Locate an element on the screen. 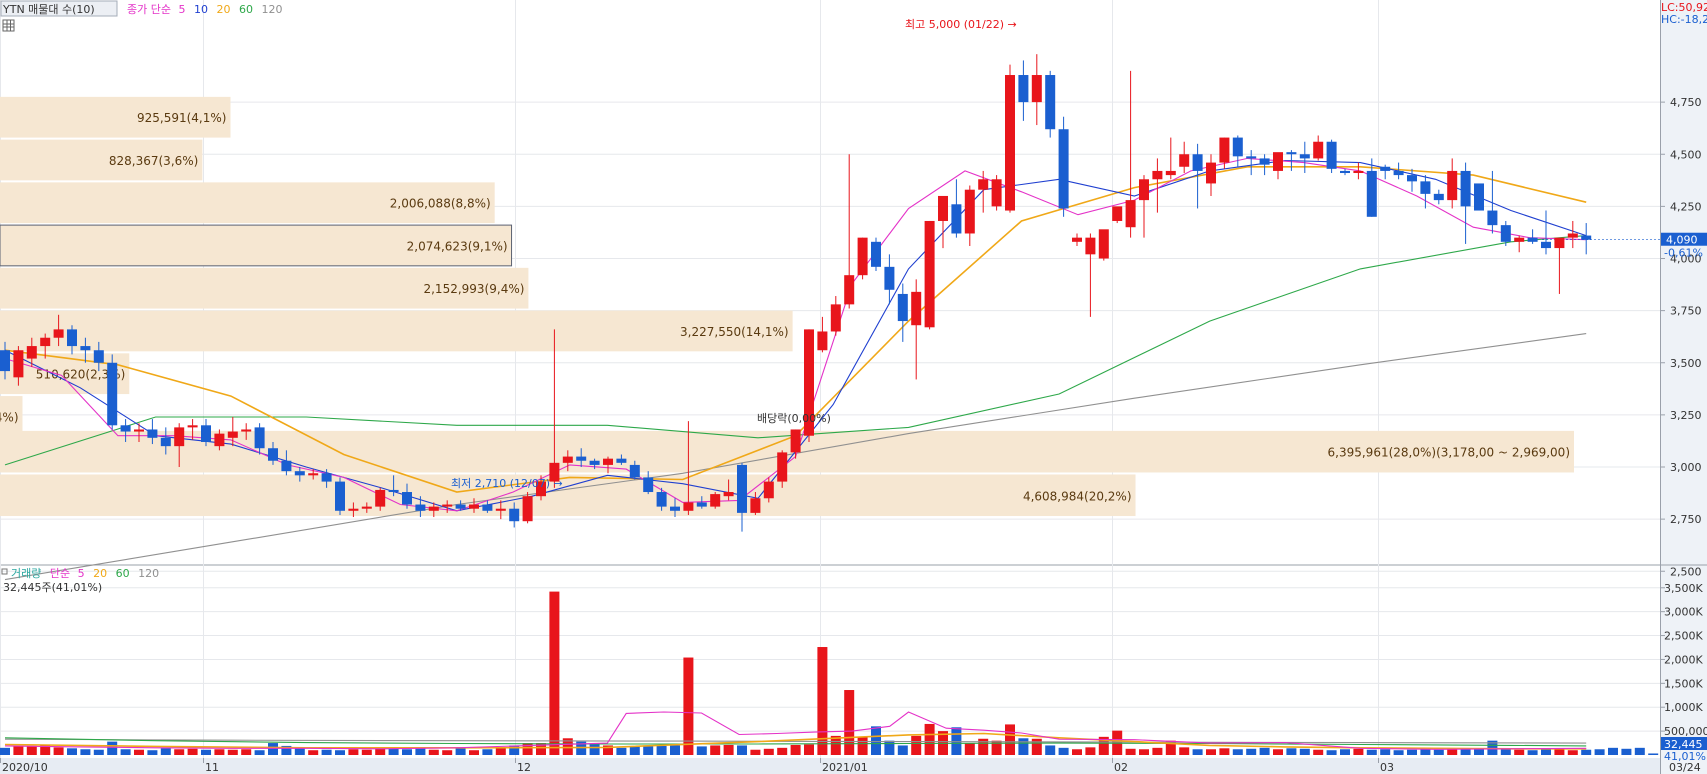 The height and width of the screenshot is (774, 1707). current-volume-ratio: 41,01% is located at coordinates (1685, 756).